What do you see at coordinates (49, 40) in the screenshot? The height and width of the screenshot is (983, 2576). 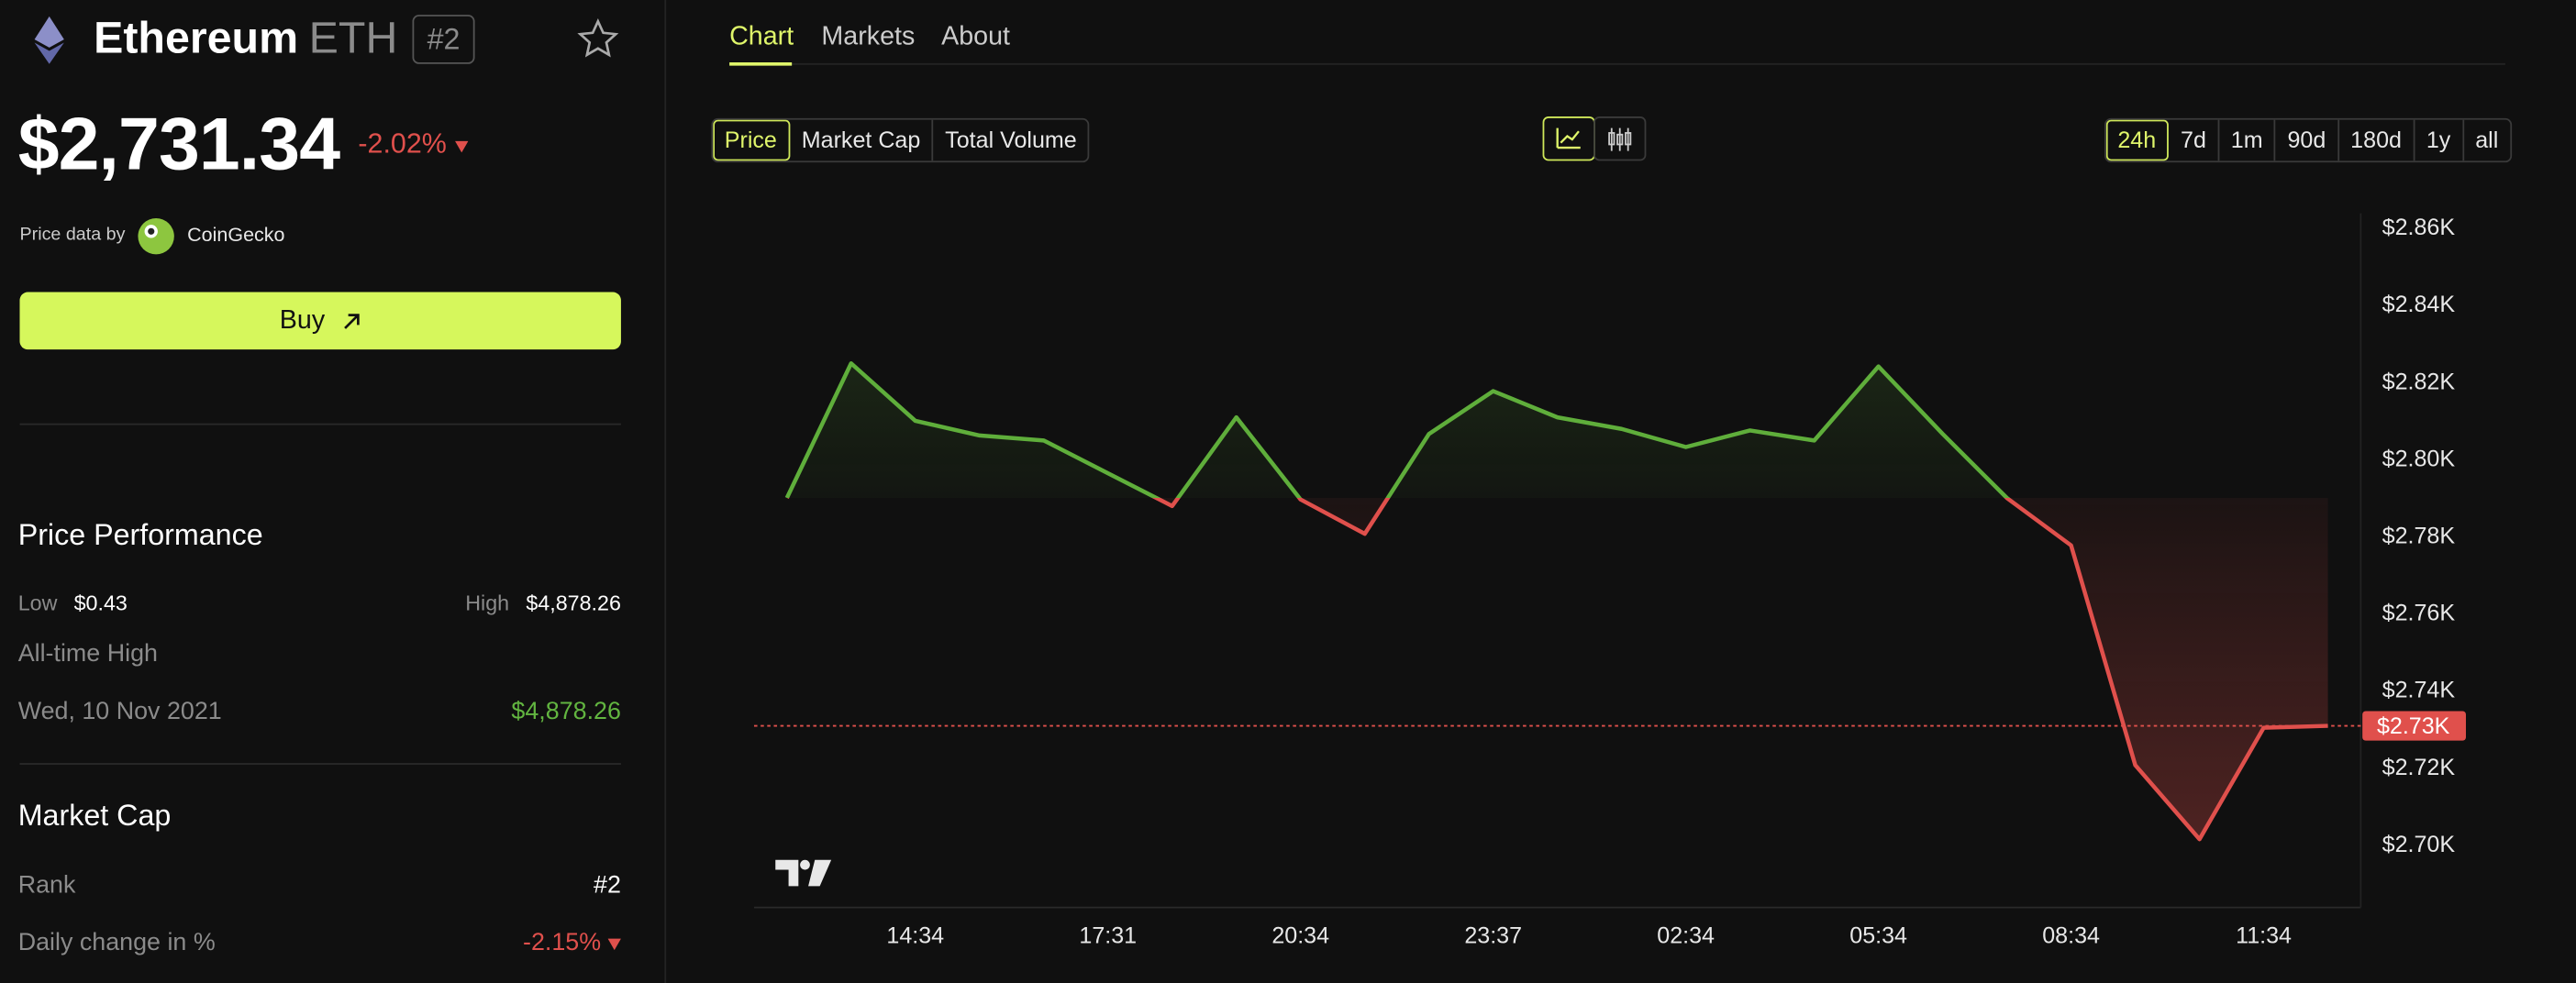 I see `eth-logo` at bounding box center [49, 40].